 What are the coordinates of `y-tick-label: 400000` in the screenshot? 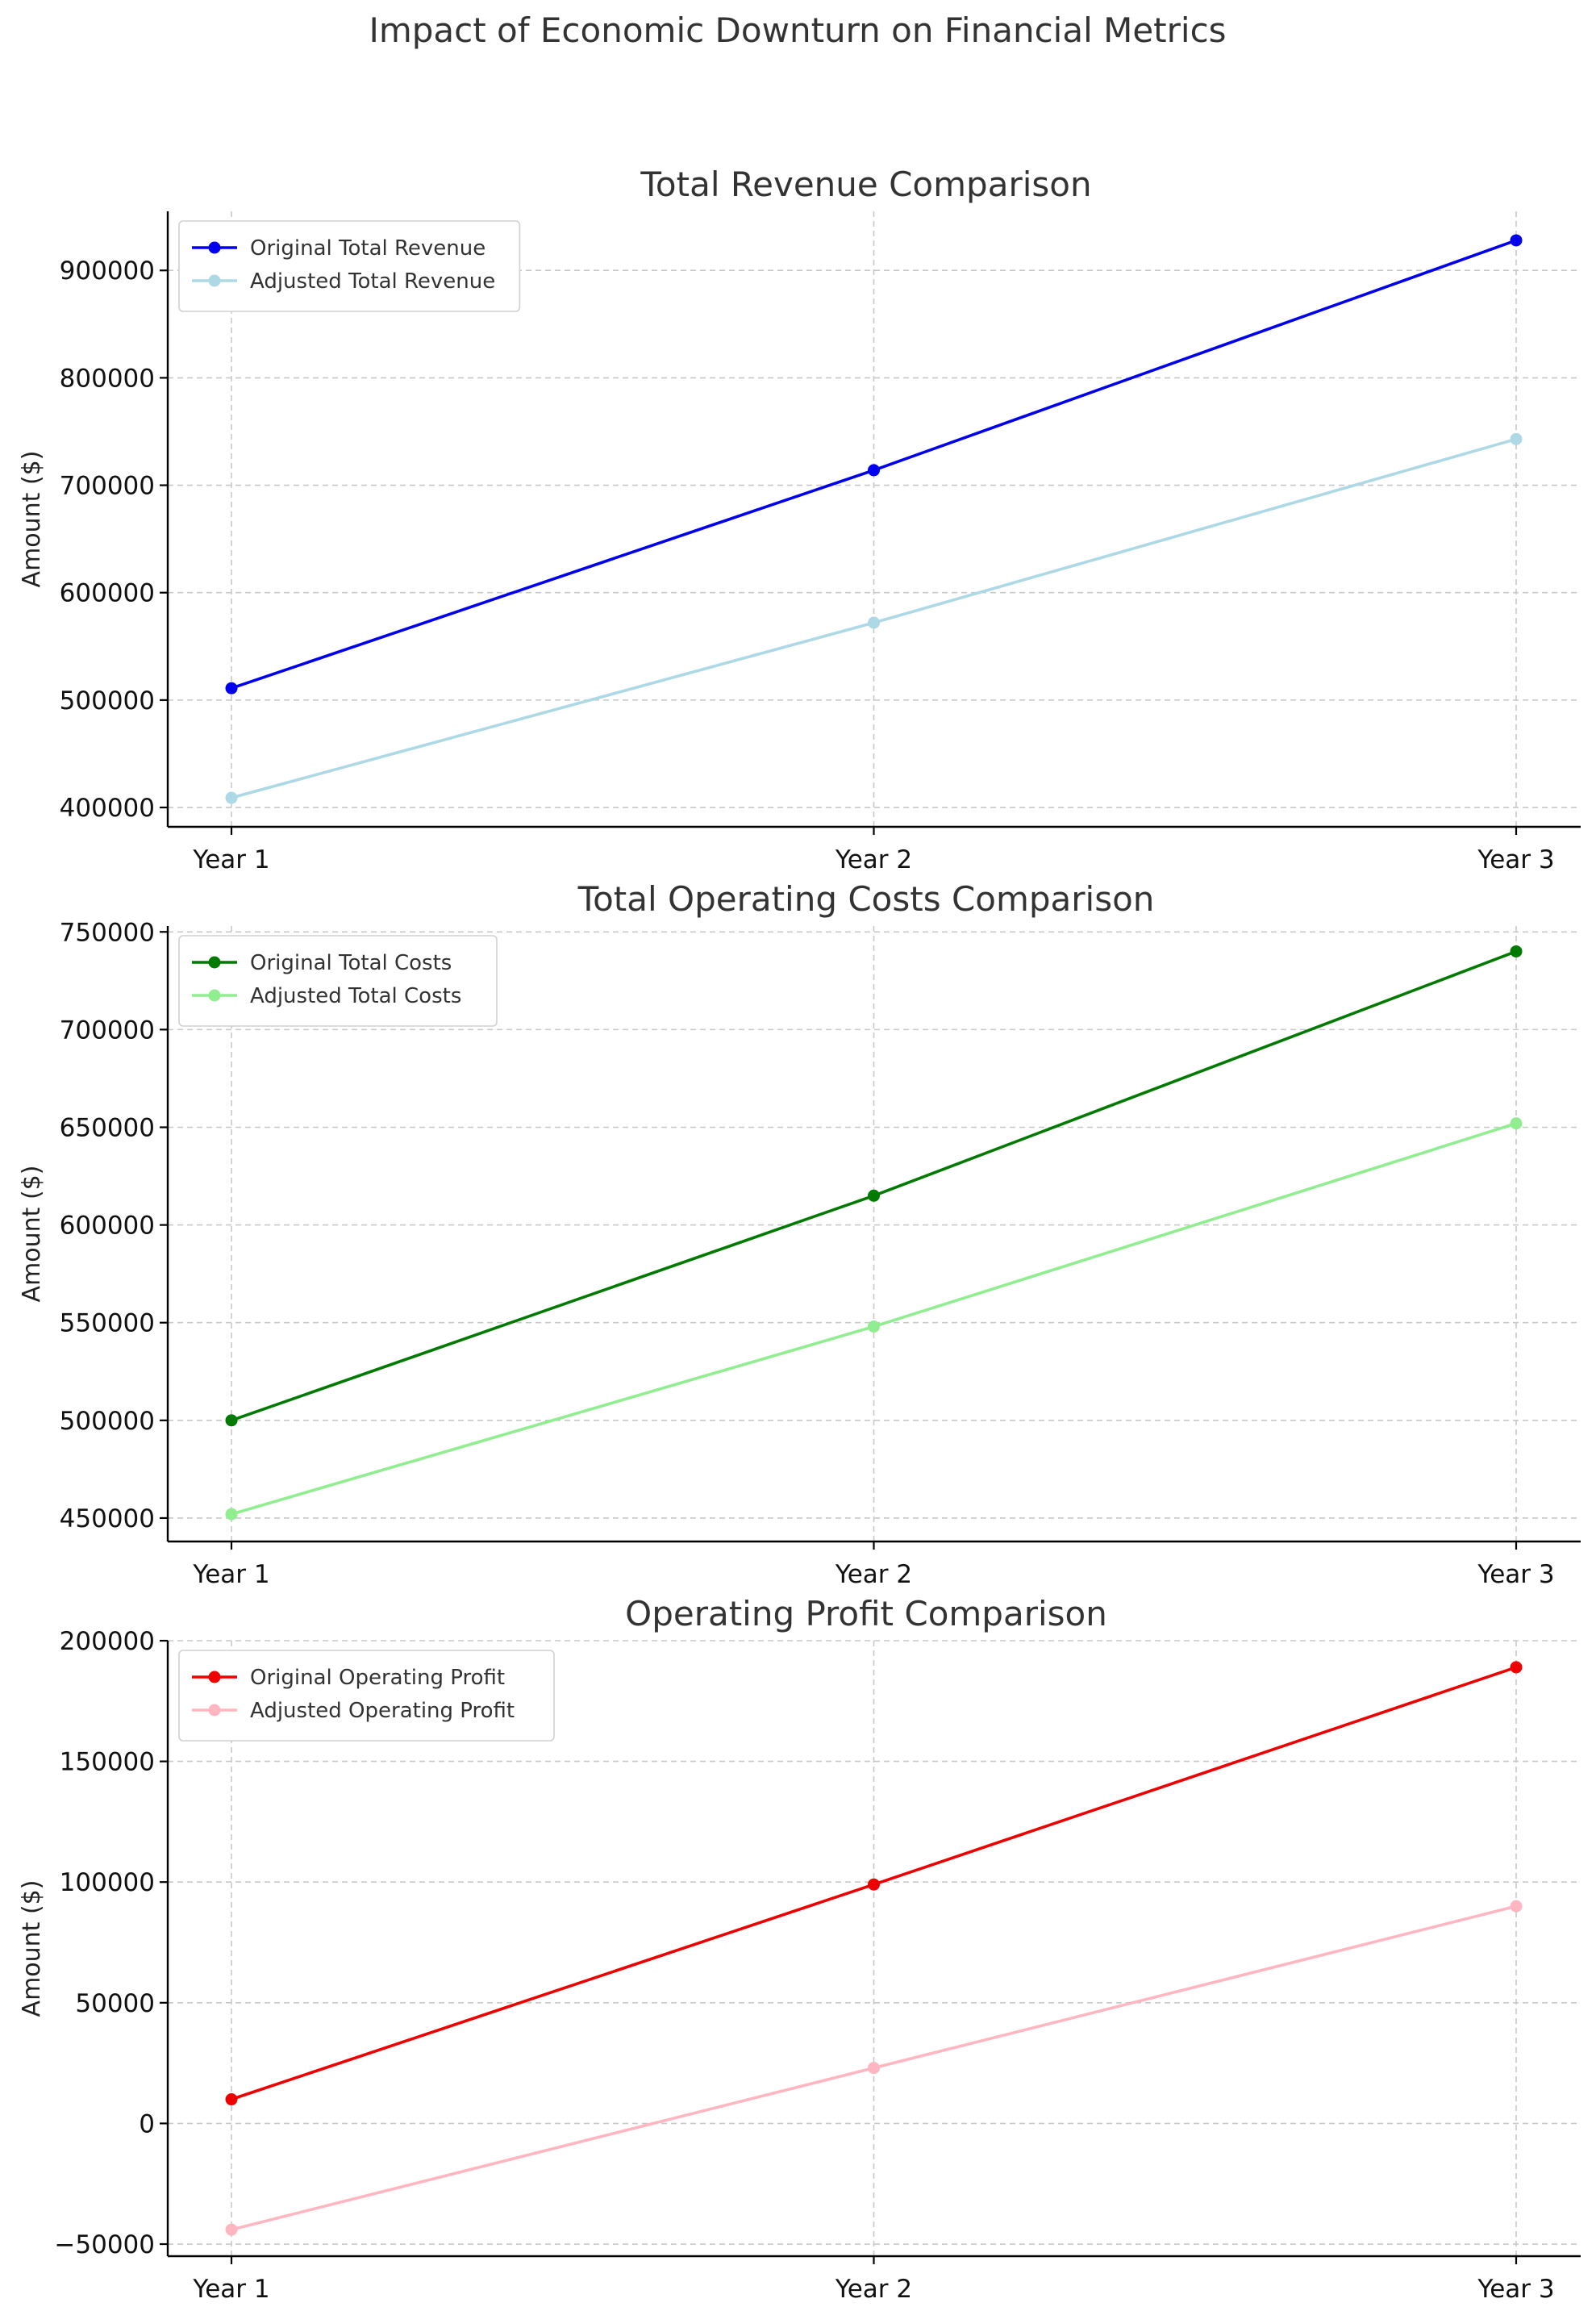 It's located at (107, 808).